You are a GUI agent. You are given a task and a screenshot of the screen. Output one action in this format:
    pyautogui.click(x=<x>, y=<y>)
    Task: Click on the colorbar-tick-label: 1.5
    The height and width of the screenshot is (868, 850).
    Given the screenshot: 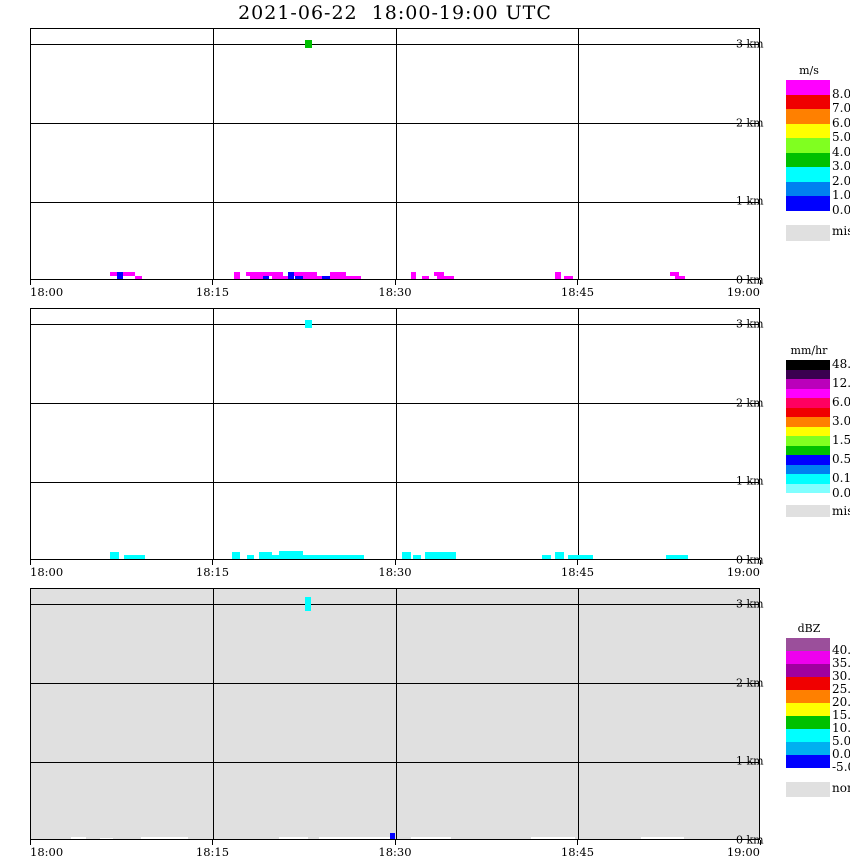 What is the action you would take?
    pyautogui.click(x=841, y=440)
    